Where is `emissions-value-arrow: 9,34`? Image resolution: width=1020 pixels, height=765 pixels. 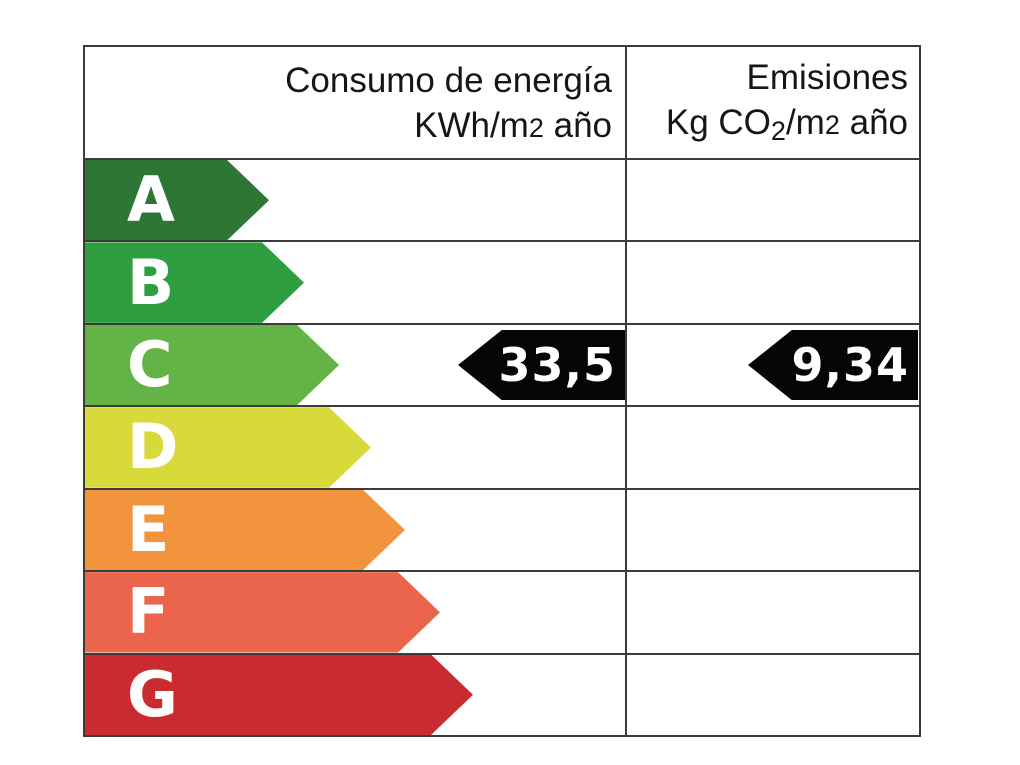 emissions-value-arrow: 9,34 is located at coordinates (833, 365).